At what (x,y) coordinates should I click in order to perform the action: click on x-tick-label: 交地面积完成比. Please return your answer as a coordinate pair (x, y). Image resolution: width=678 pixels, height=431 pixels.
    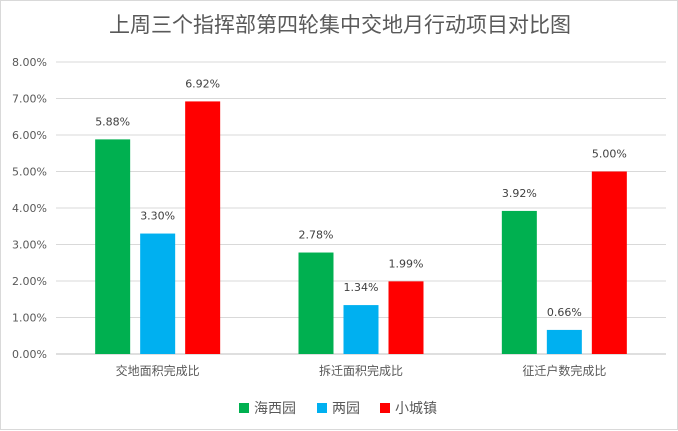
    Looking at the image, I should click on (158, 370).